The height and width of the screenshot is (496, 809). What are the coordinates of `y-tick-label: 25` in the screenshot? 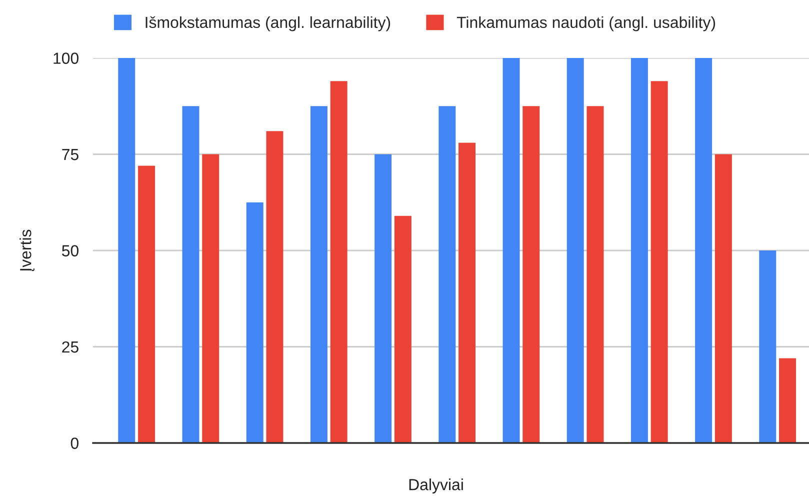 It's located at (70, 347).